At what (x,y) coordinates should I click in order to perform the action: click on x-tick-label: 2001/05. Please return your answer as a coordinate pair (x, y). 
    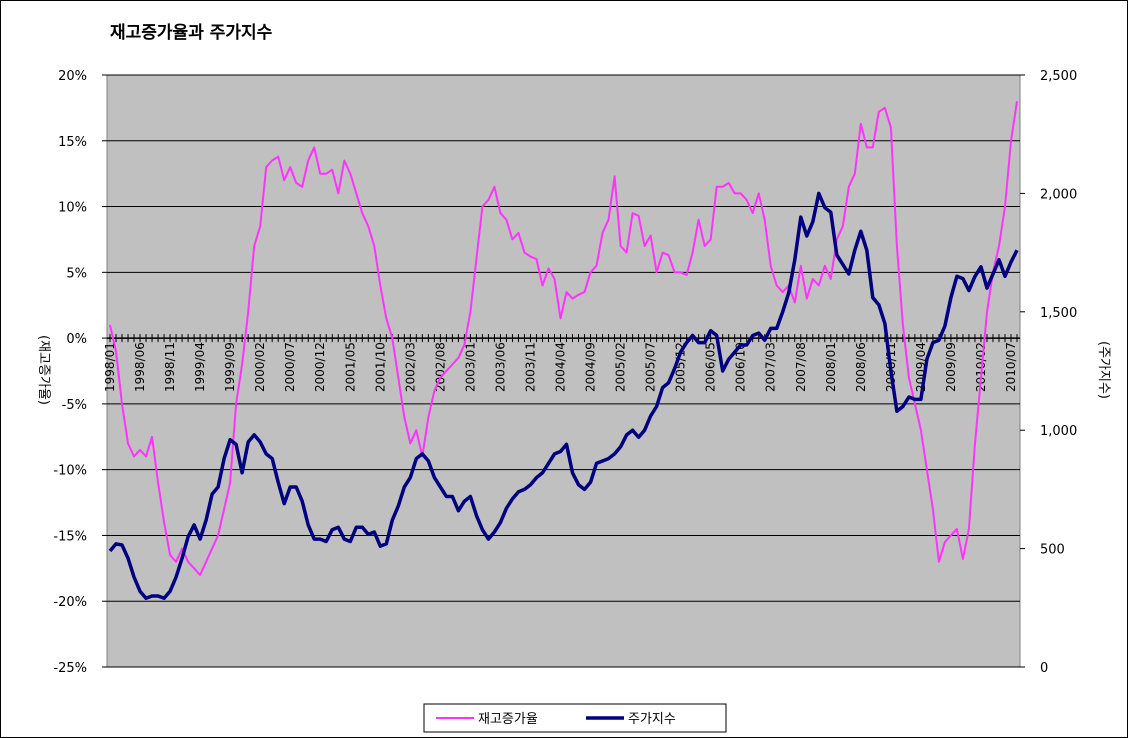
    Looking at the image, I should click on (350, 367).